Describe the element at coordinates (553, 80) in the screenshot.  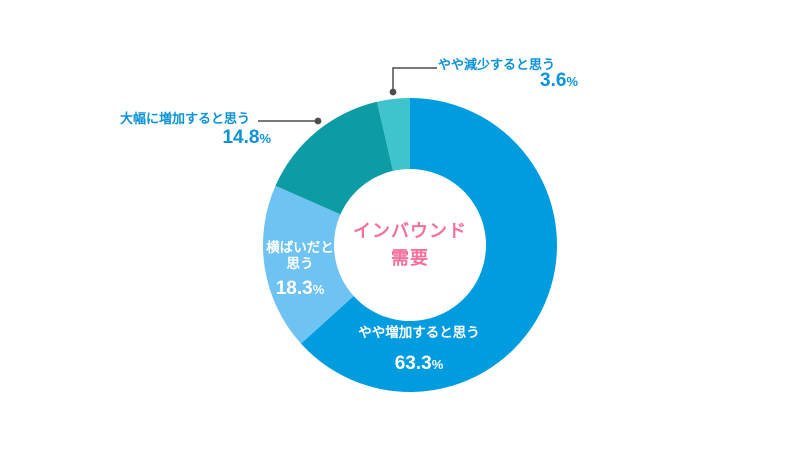
I see `value-slight-decrease-number: 3.6` at that location.